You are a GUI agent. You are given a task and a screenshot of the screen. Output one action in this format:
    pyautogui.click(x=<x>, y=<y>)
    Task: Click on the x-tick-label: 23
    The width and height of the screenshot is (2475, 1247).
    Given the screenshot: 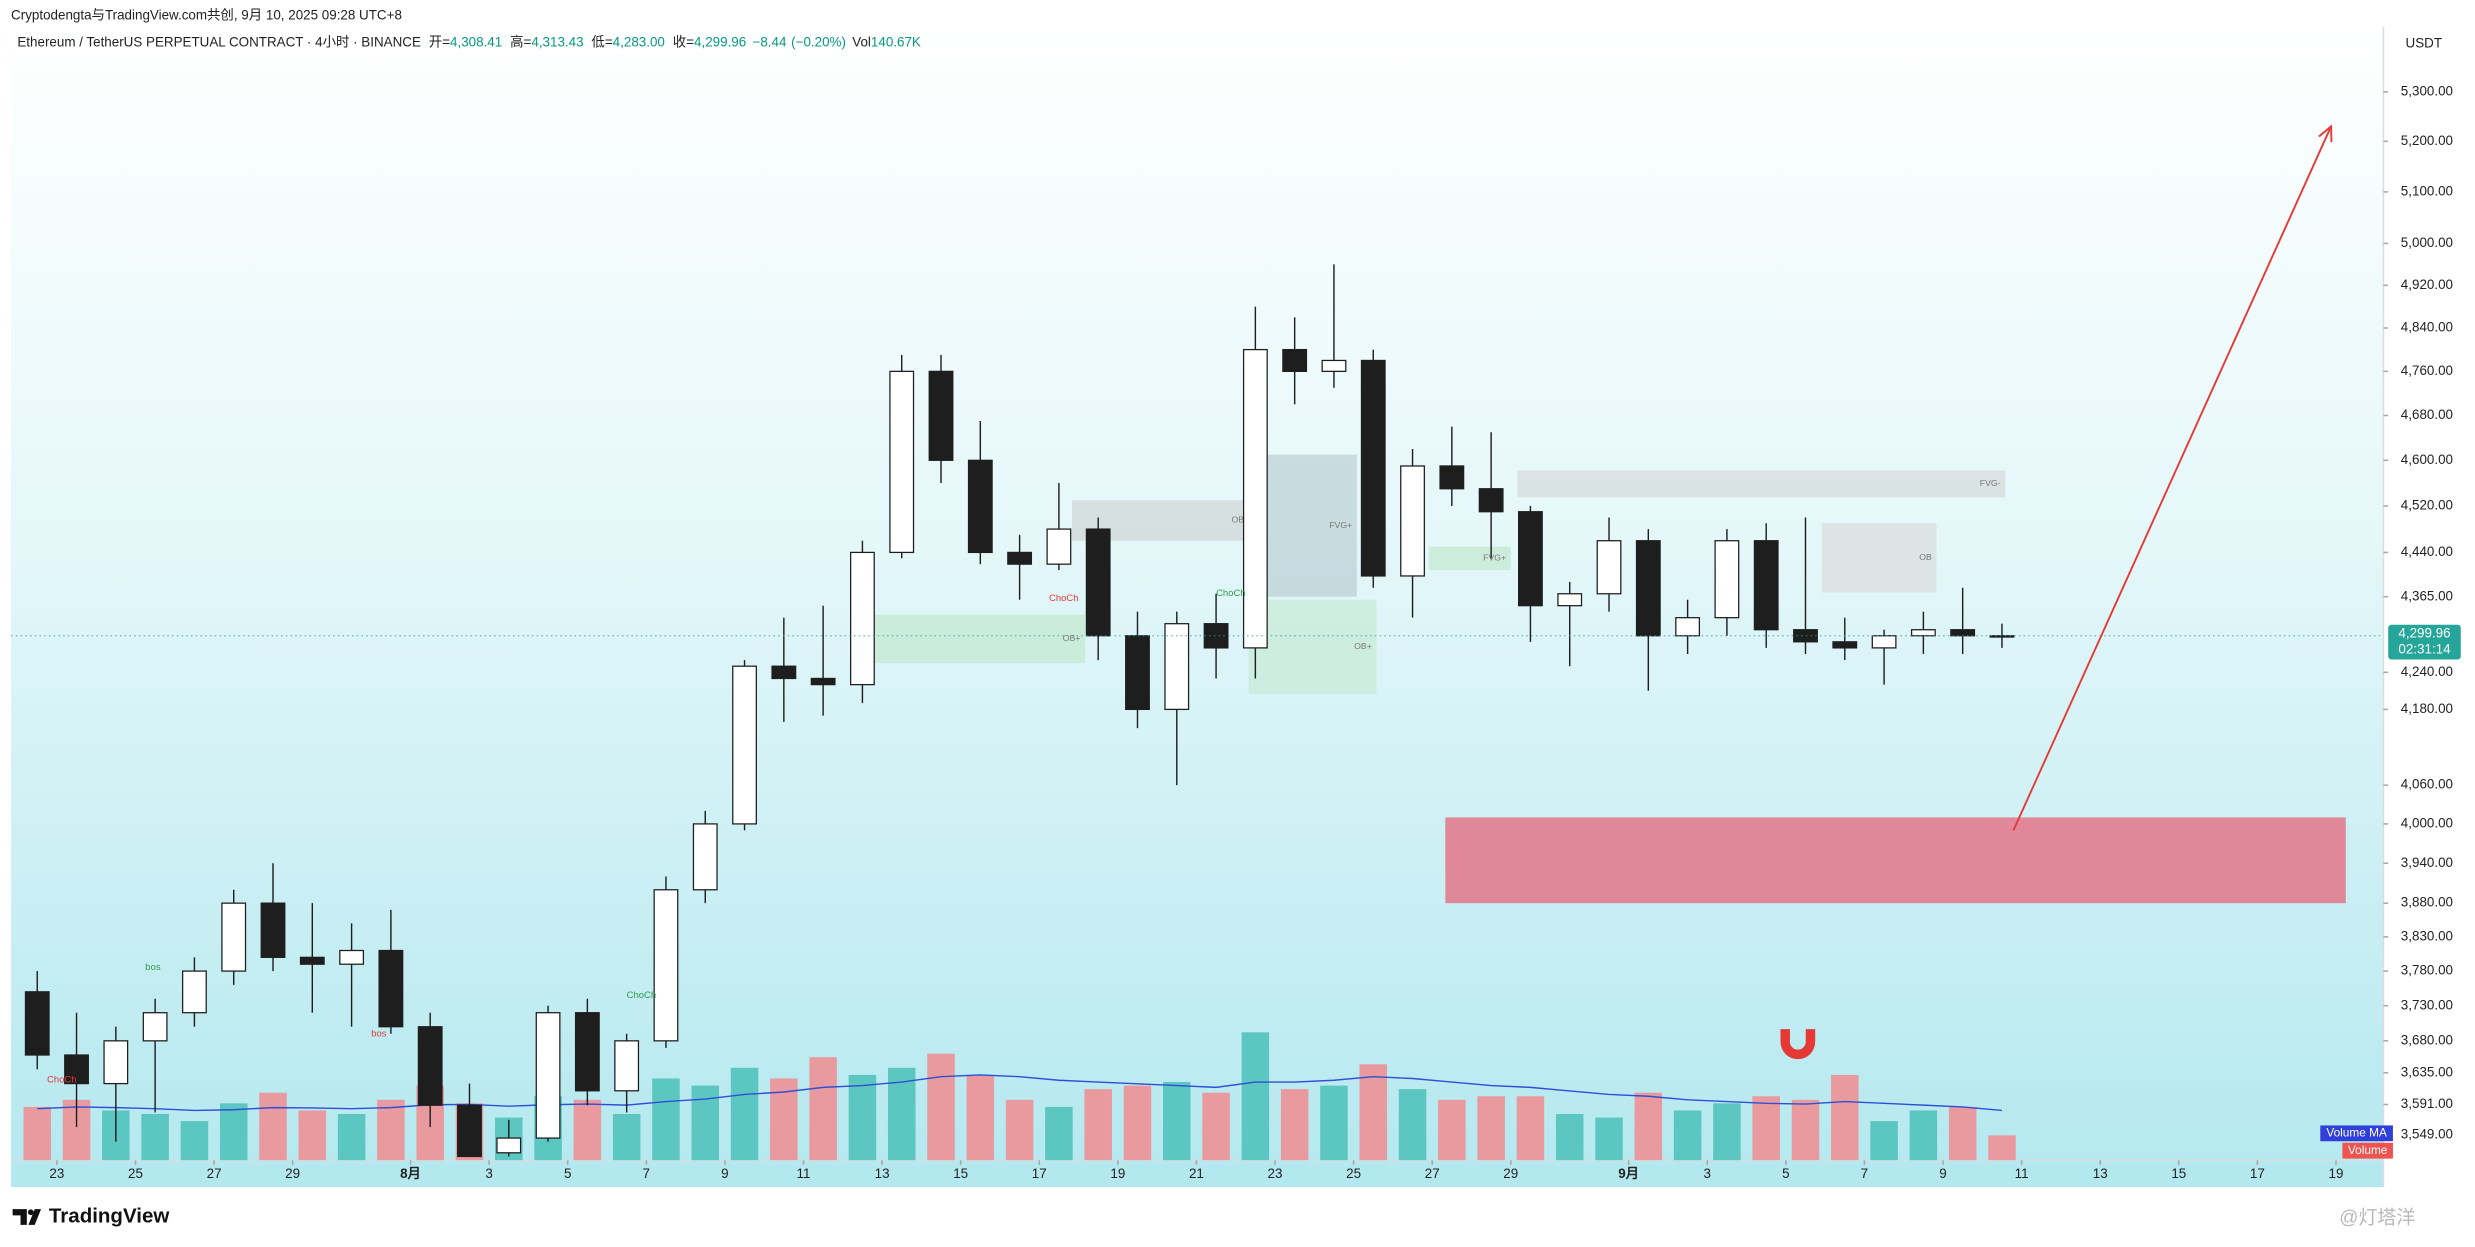 What is the action you would take?
    pyautogui.click(x=1275, y=1173)
    